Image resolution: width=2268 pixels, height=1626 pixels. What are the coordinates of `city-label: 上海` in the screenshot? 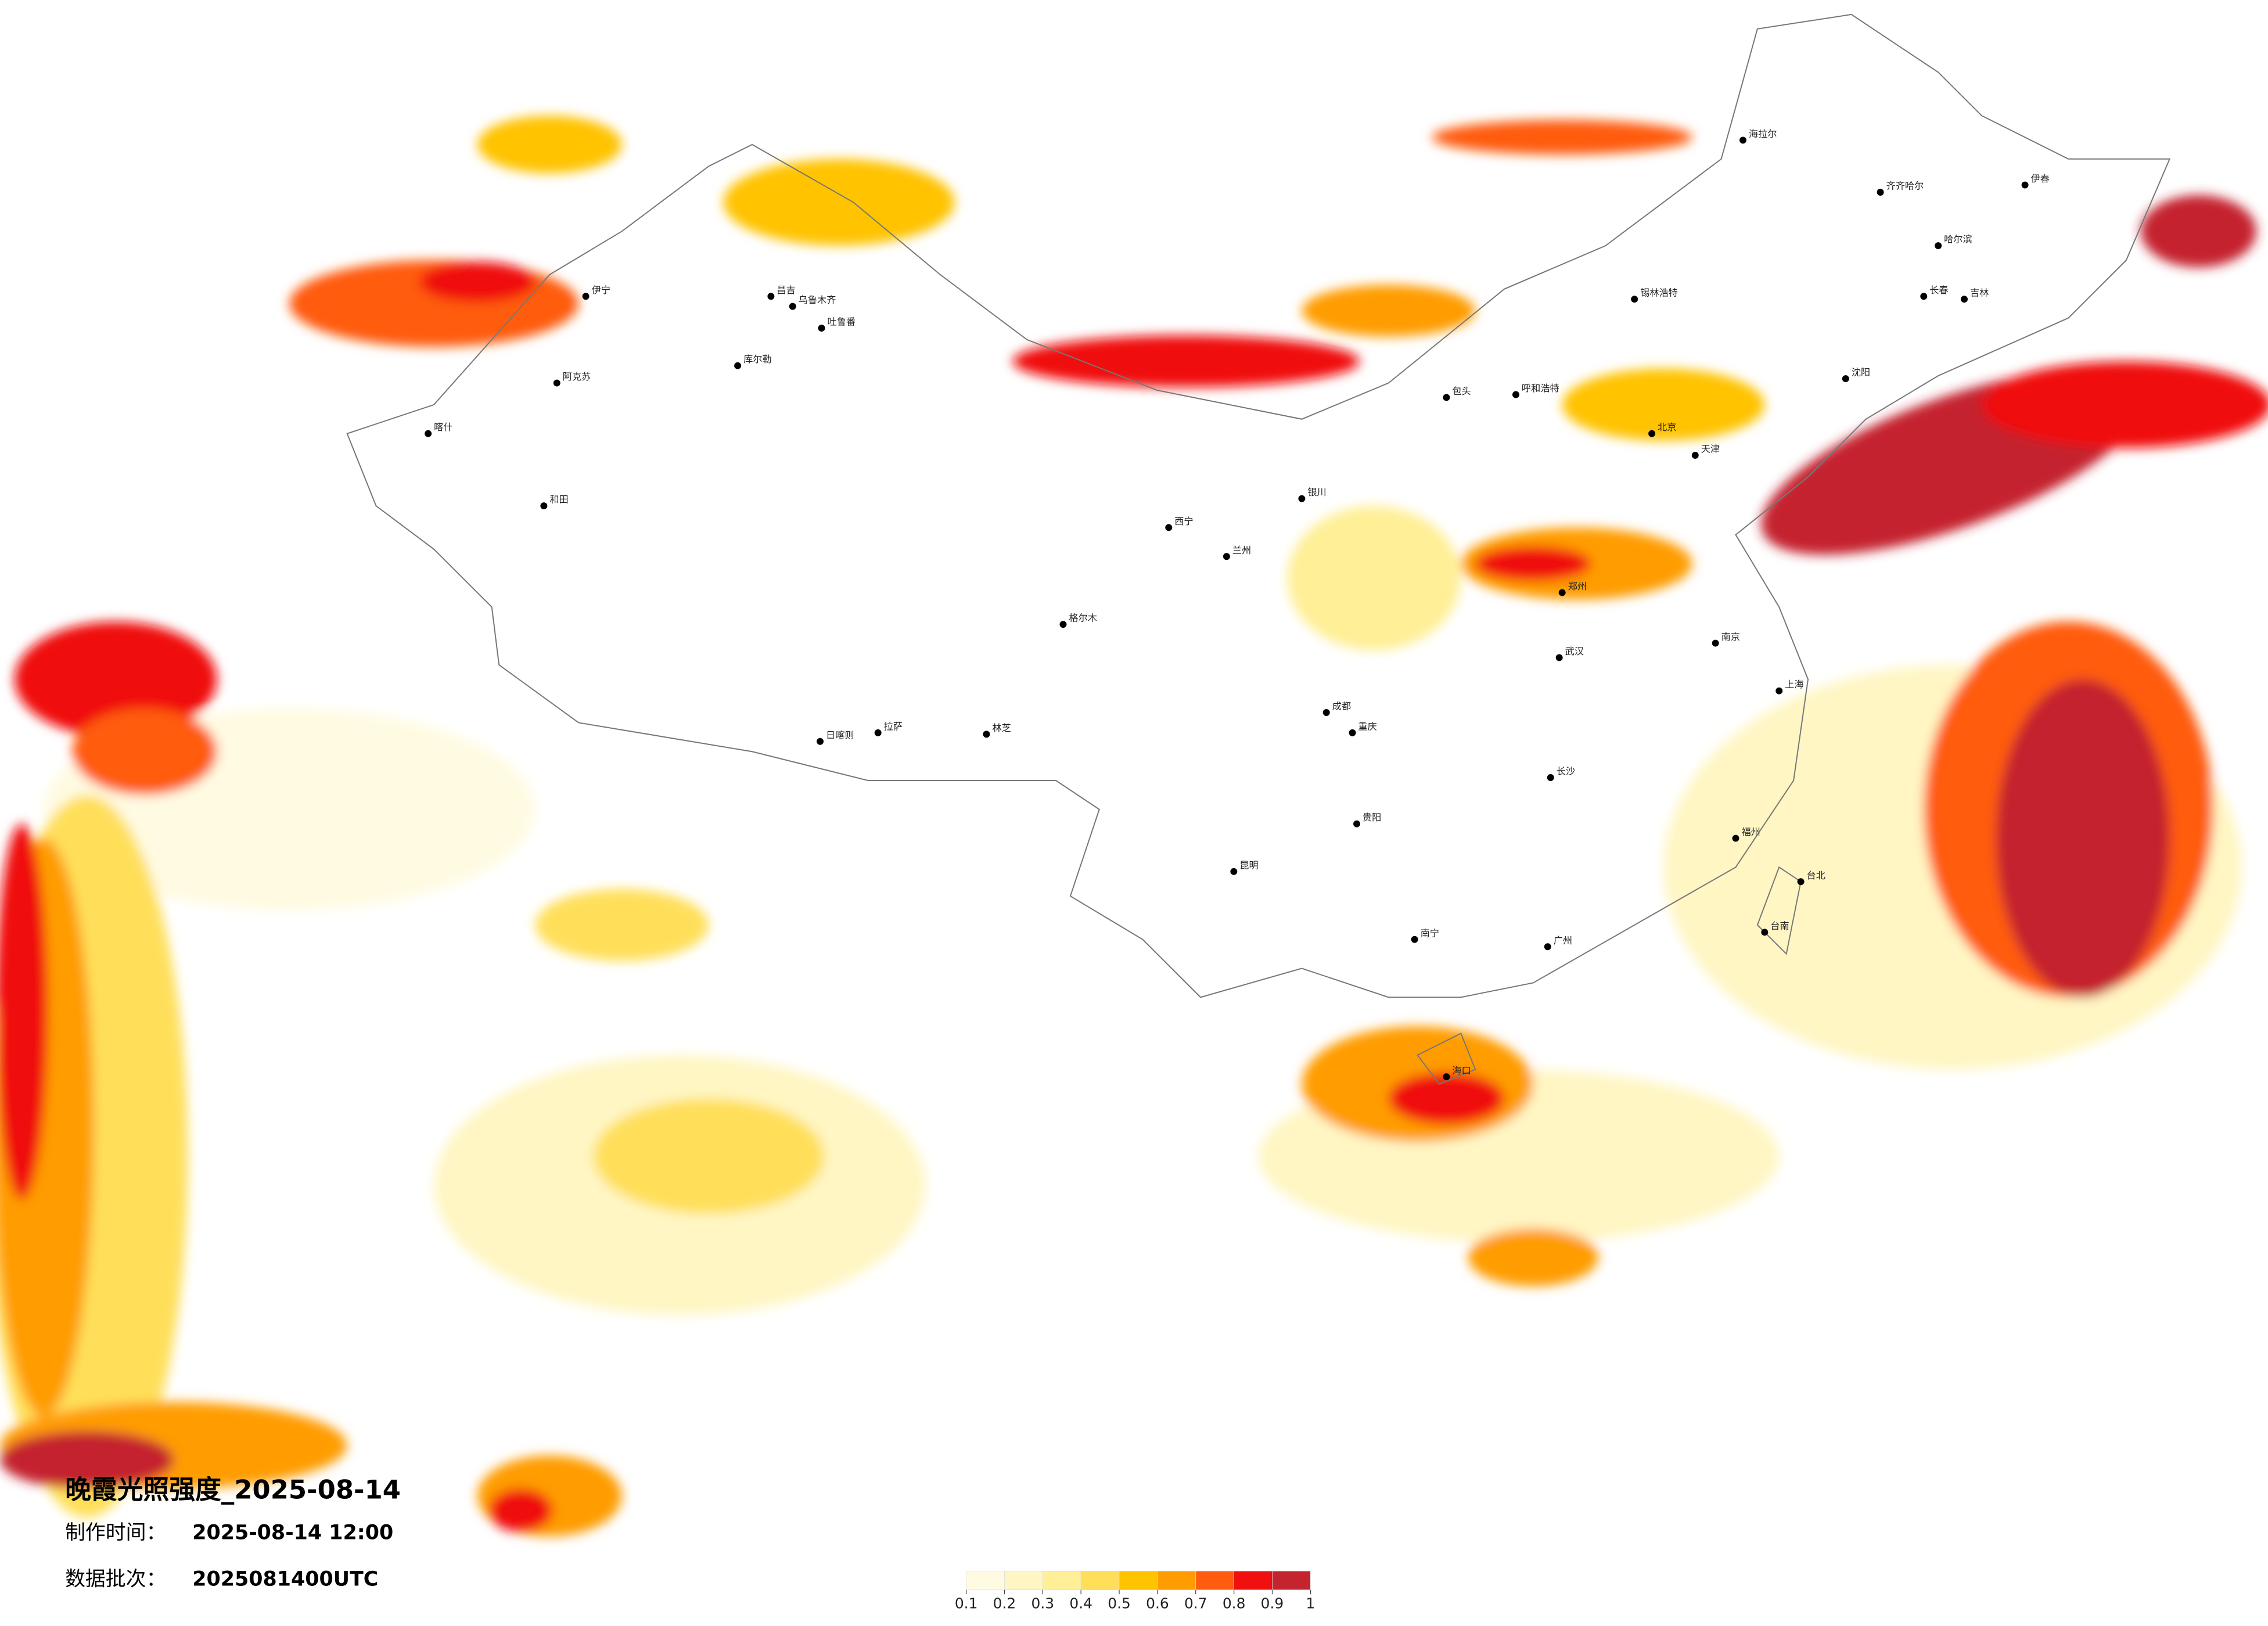 It's located at (1794, 684).